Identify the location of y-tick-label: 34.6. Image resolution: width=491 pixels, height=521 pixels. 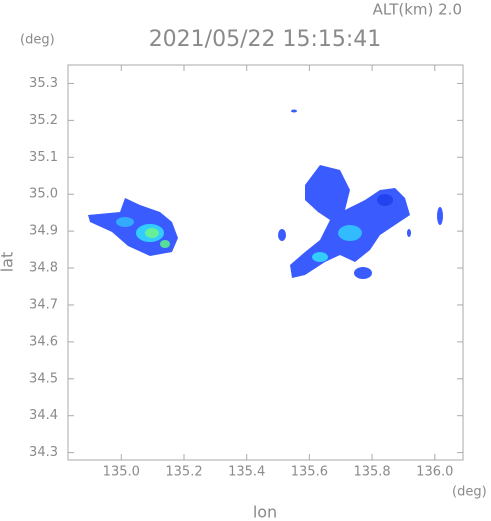
(43, 341).